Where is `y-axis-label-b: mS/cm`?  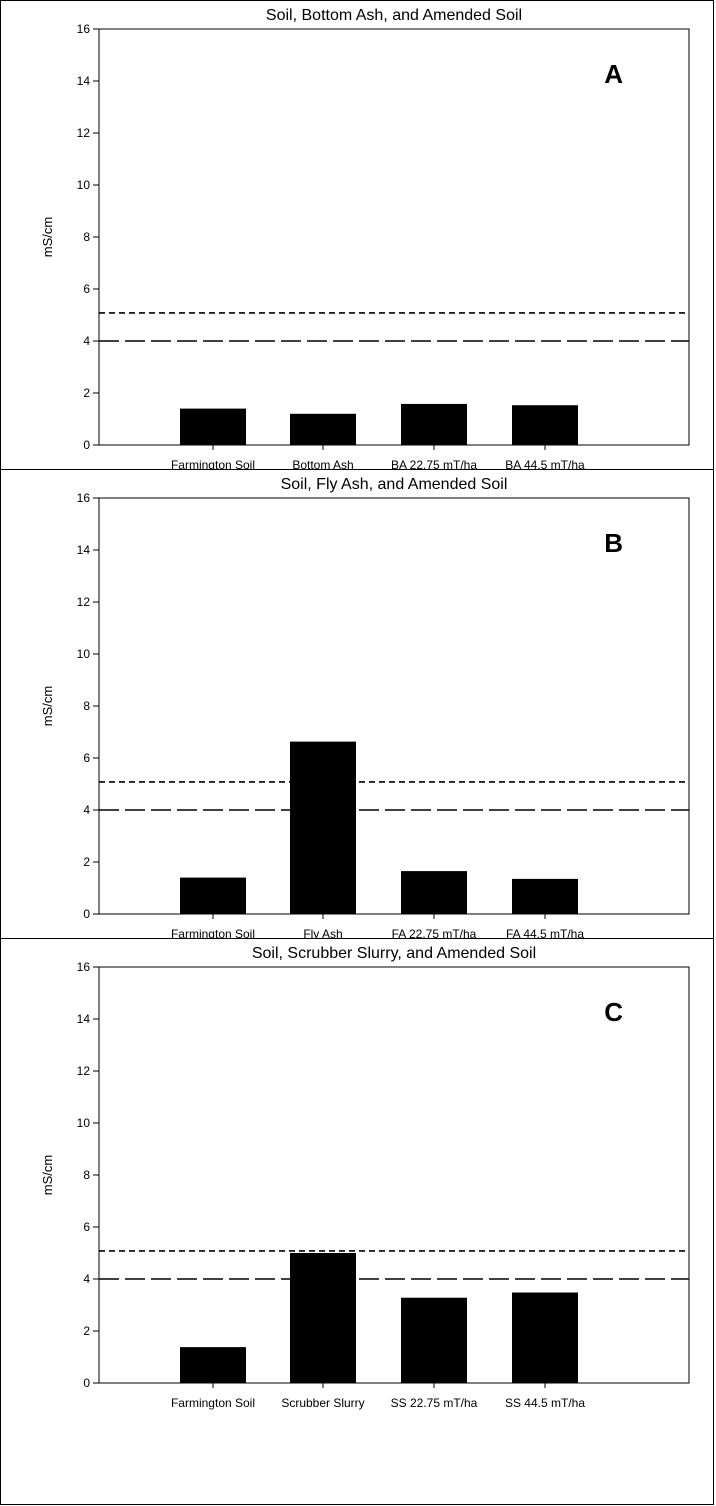 y-axis-label-b: mS/cm is located at coordinates (47, 706).